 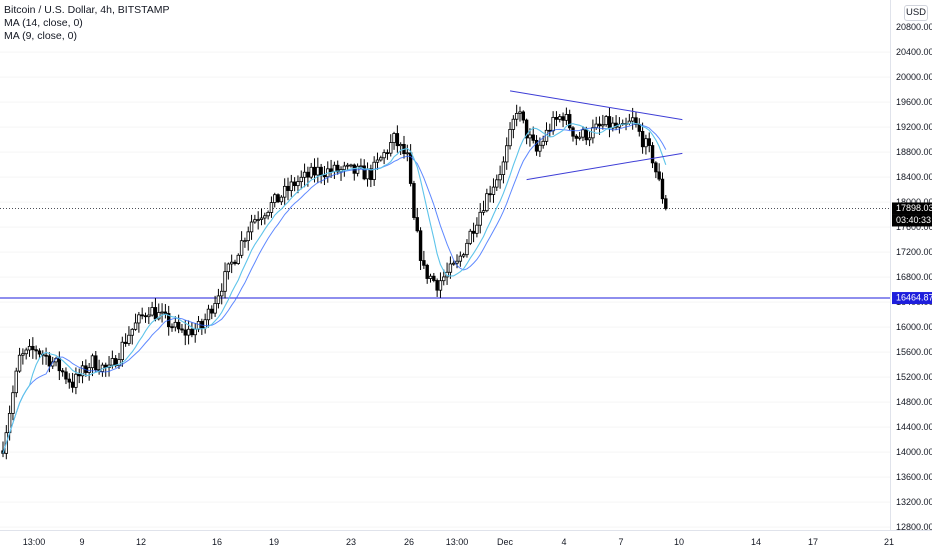 What do you see at coordinates (914, 477) in the screenshot?
I see `price-tick-label: 13600.00` at bounding box center [914, 477].